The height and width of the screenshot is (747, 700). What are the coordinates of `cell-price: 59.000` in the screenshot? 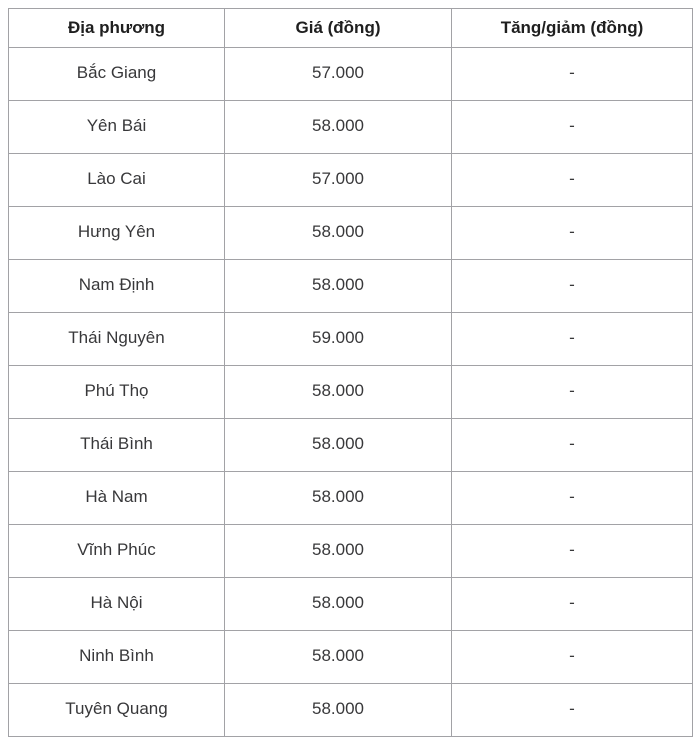 It's located at (338, 339).